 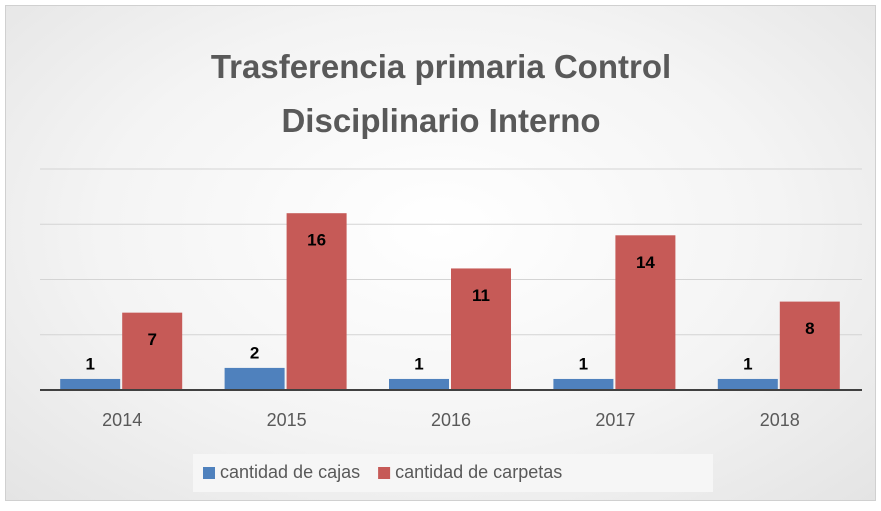 What do you see at coordinates (151, 339) in the screenshot?
I see `data-label: 7` at bounding box center [151, 339].